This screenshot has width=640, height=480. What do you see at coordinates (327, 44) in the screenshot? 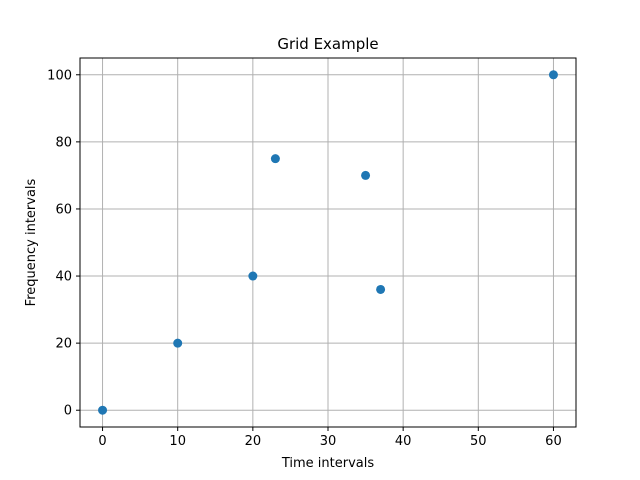
I see `chart-title: Grid Example` at bounding box center [327, 44].